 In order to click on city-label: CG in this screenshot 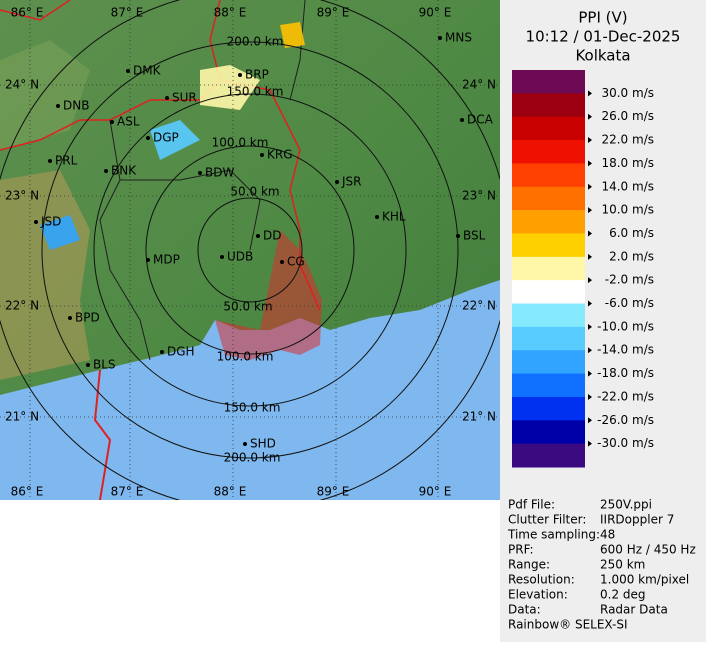, I will do `click(296, 262)`.